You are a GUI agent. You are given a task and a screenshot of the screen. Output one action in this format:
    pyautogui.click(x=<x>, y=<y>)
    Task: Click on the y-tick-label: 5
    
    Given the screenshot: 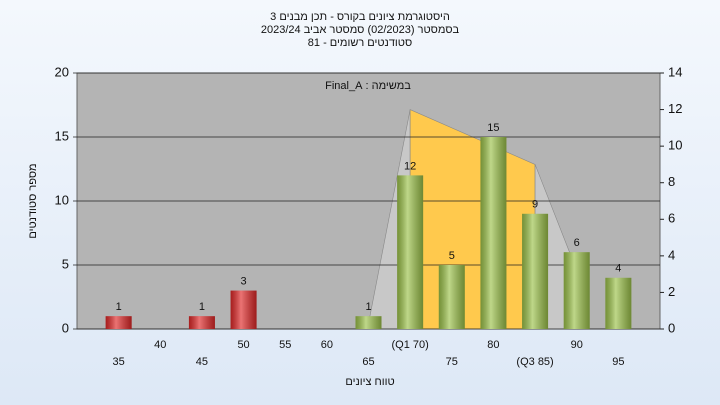 What is the action you would take?
    pyautogui.click(x=65, y=263)
    